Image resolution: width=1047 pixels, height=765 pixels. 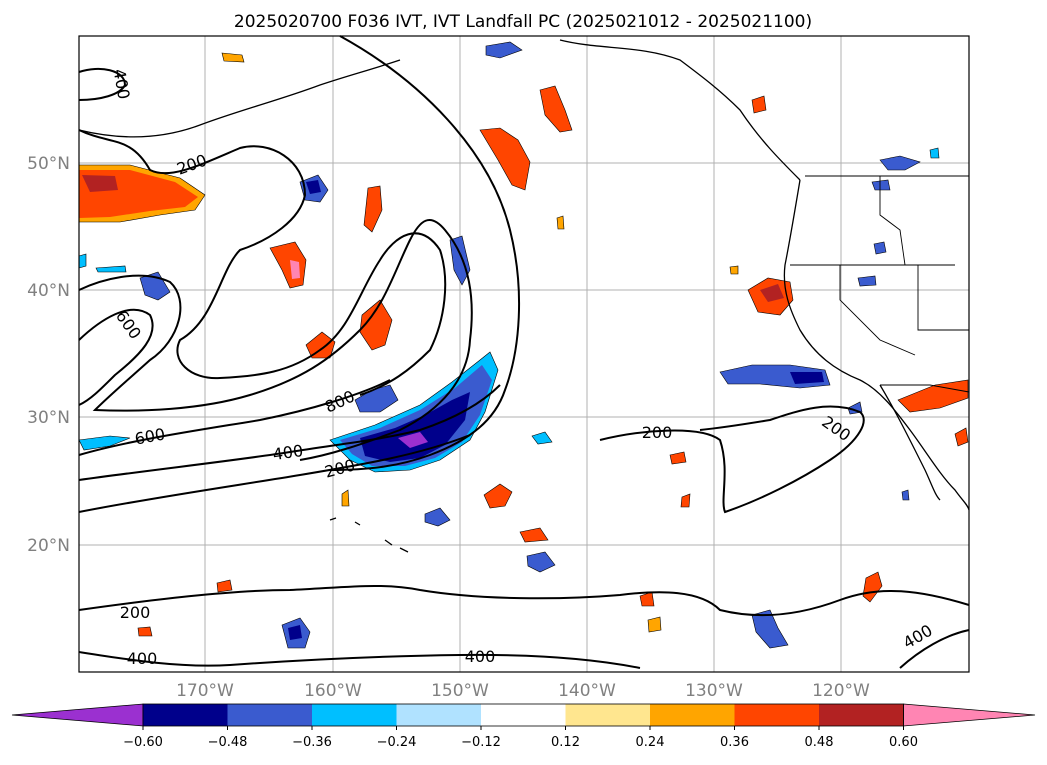 What do you see at coordinates (135, 612) in the screenshot?
I see `contour-label-200-south: 200` at bounding box center [135, 612].